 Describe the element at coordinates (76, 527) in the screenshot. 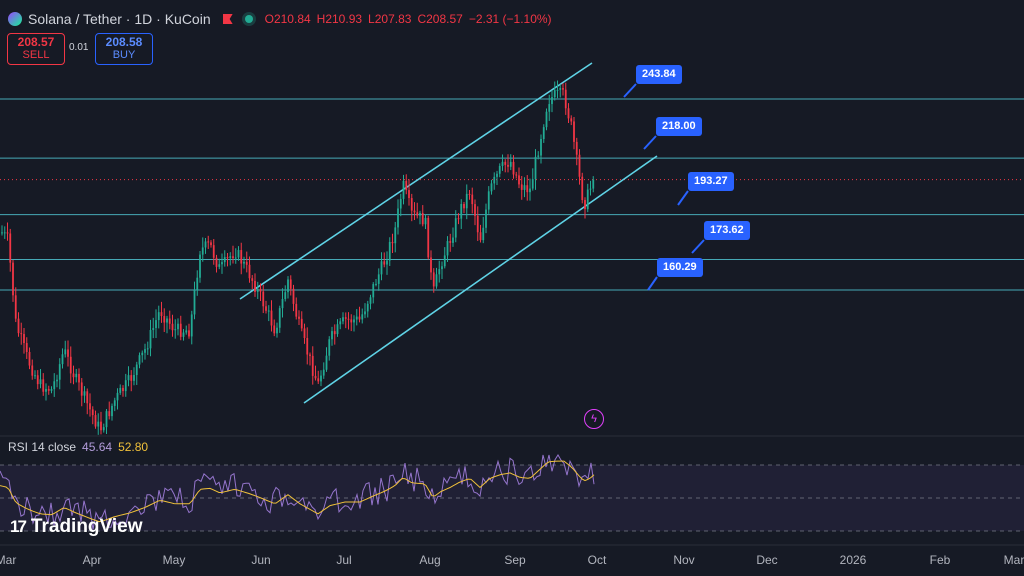

I see `tradingview-logo: 17 TradingView` at that location.